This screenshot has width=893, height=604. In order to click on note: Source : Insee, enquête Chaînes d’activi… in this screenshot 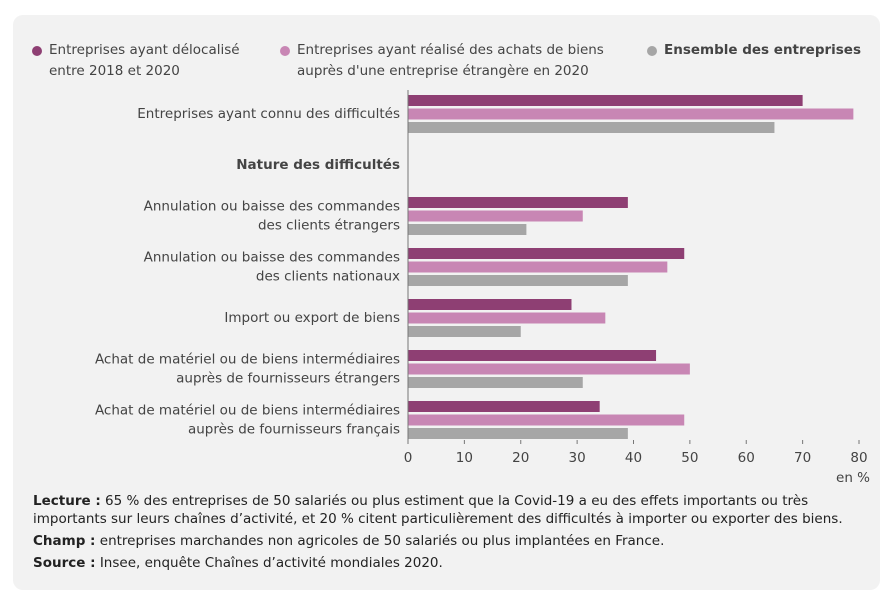, I will do `click(453, 563)`.